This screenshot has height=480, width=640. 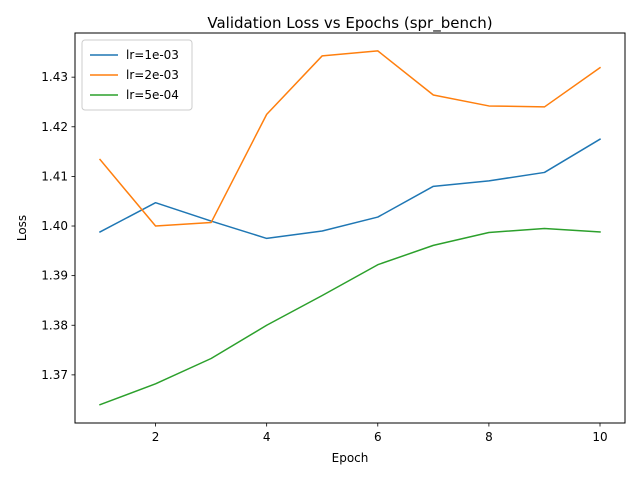 What do you see at coordinates (54, 127) in the screenshot?
I see `y-tick-label-5: 1.42` at bounding box center [54, 127].